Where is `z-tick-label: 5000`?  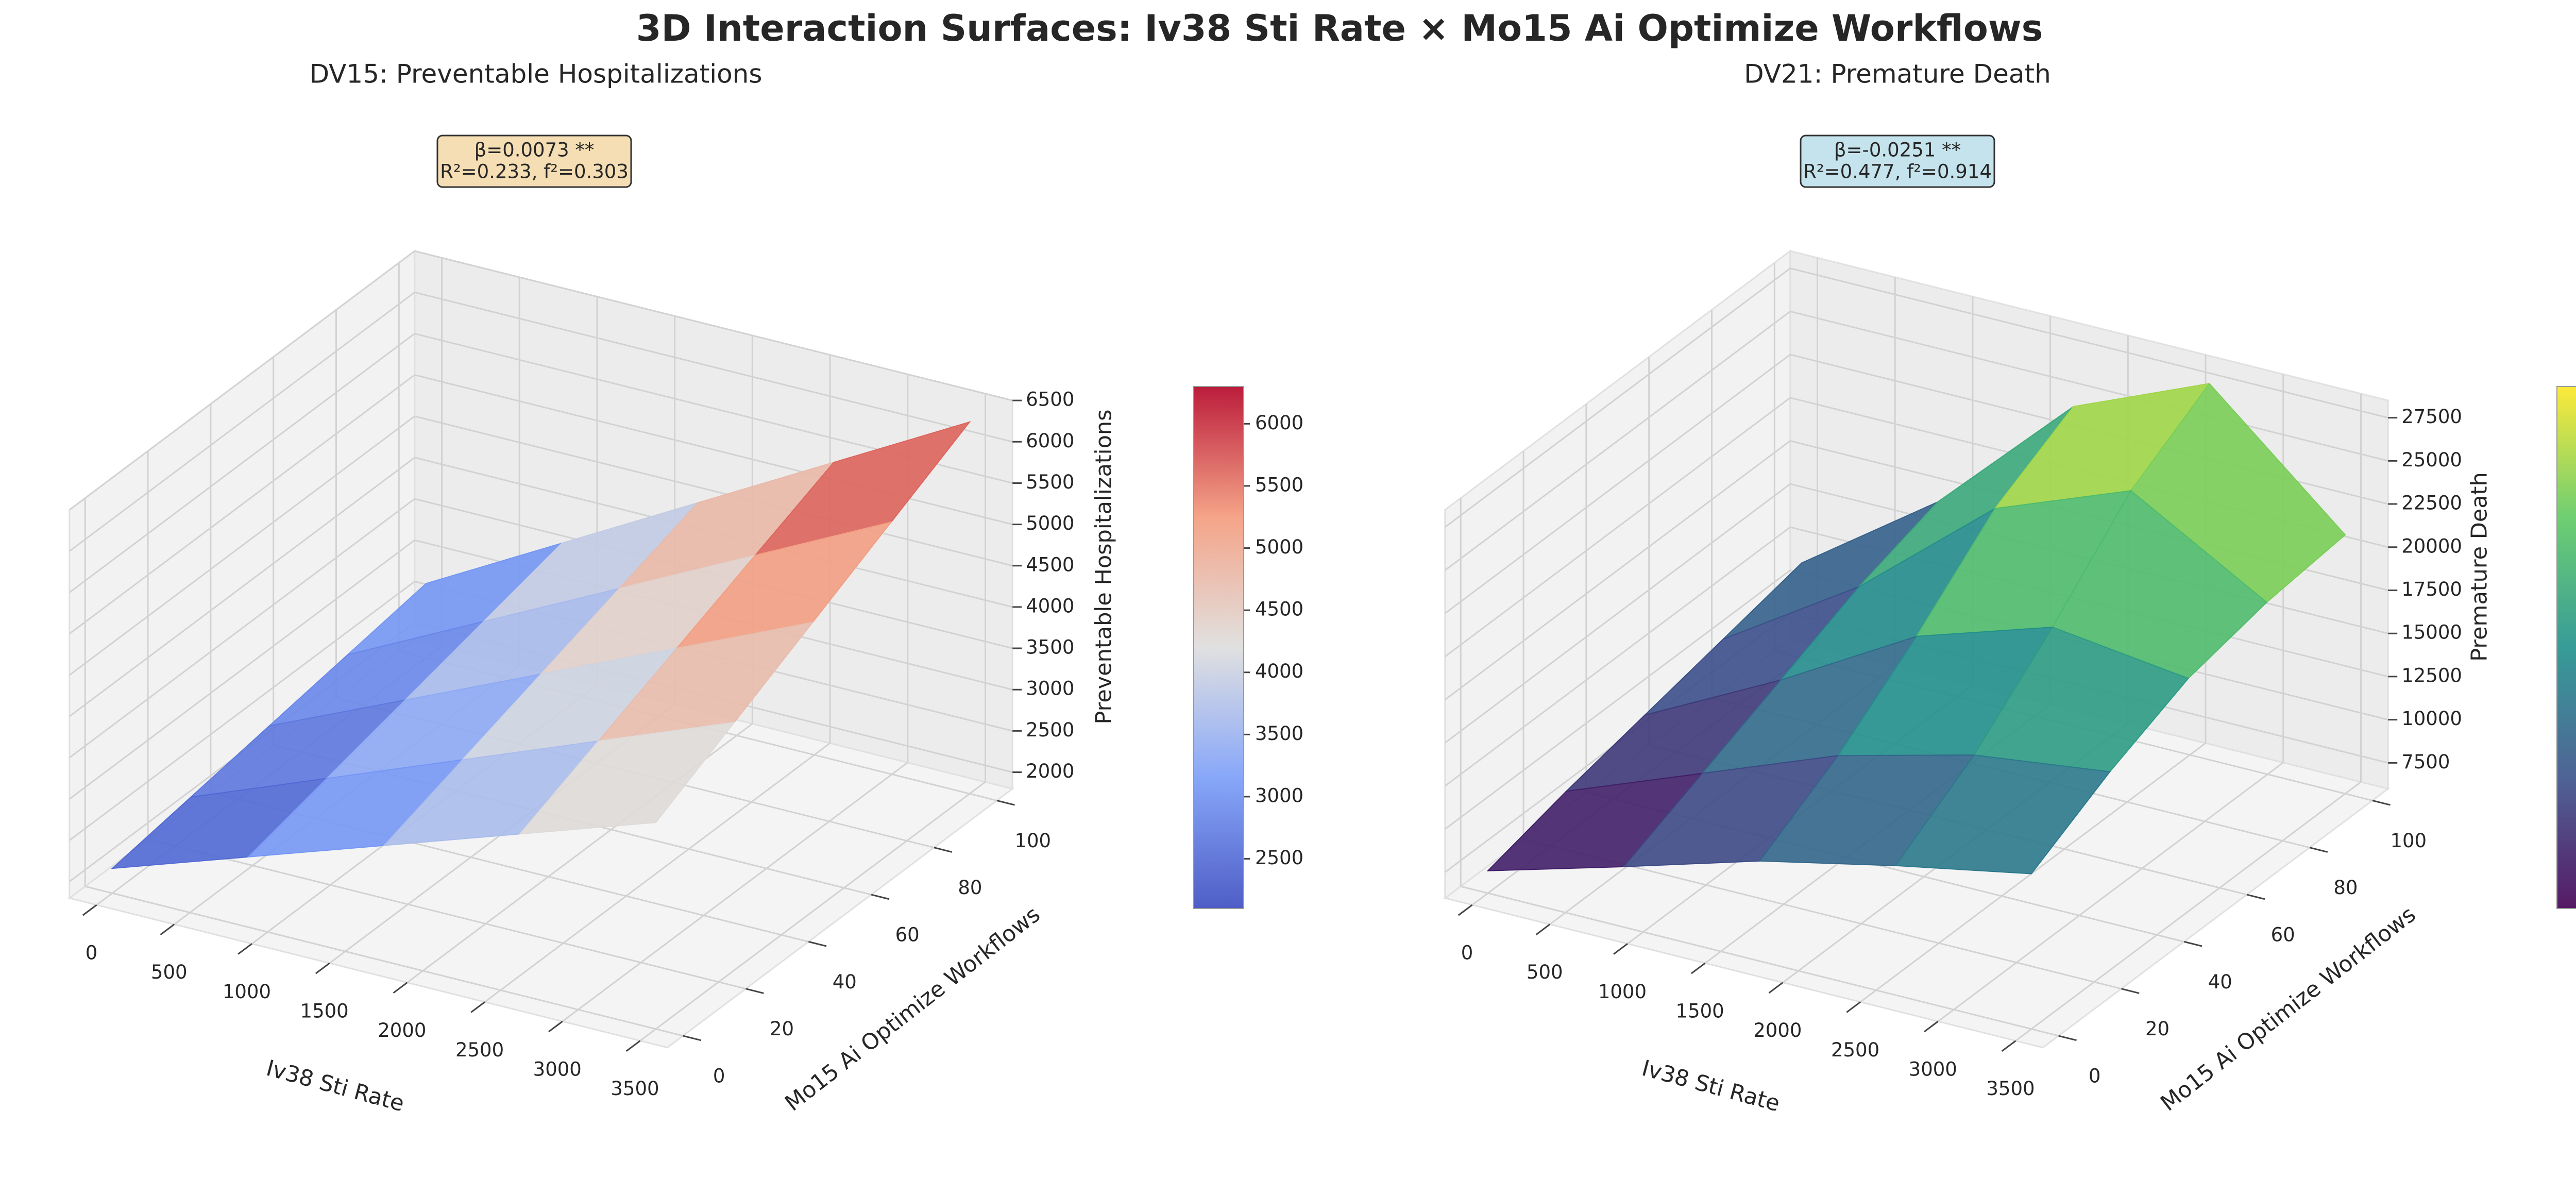 z-tick-label: 5000 is located at coordinates (1050, 523).